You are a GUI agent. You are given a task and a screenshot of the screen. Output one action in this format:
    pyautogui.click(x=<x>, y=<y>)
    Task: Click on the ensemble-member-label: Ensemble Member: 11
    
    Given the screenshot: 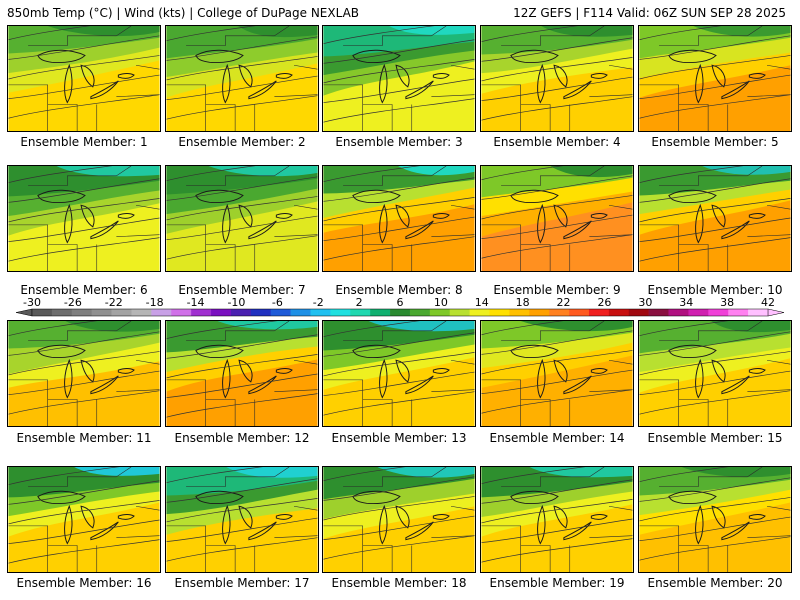 What is the action you would take?
    pyautogui.click(x=84, y=438)
    